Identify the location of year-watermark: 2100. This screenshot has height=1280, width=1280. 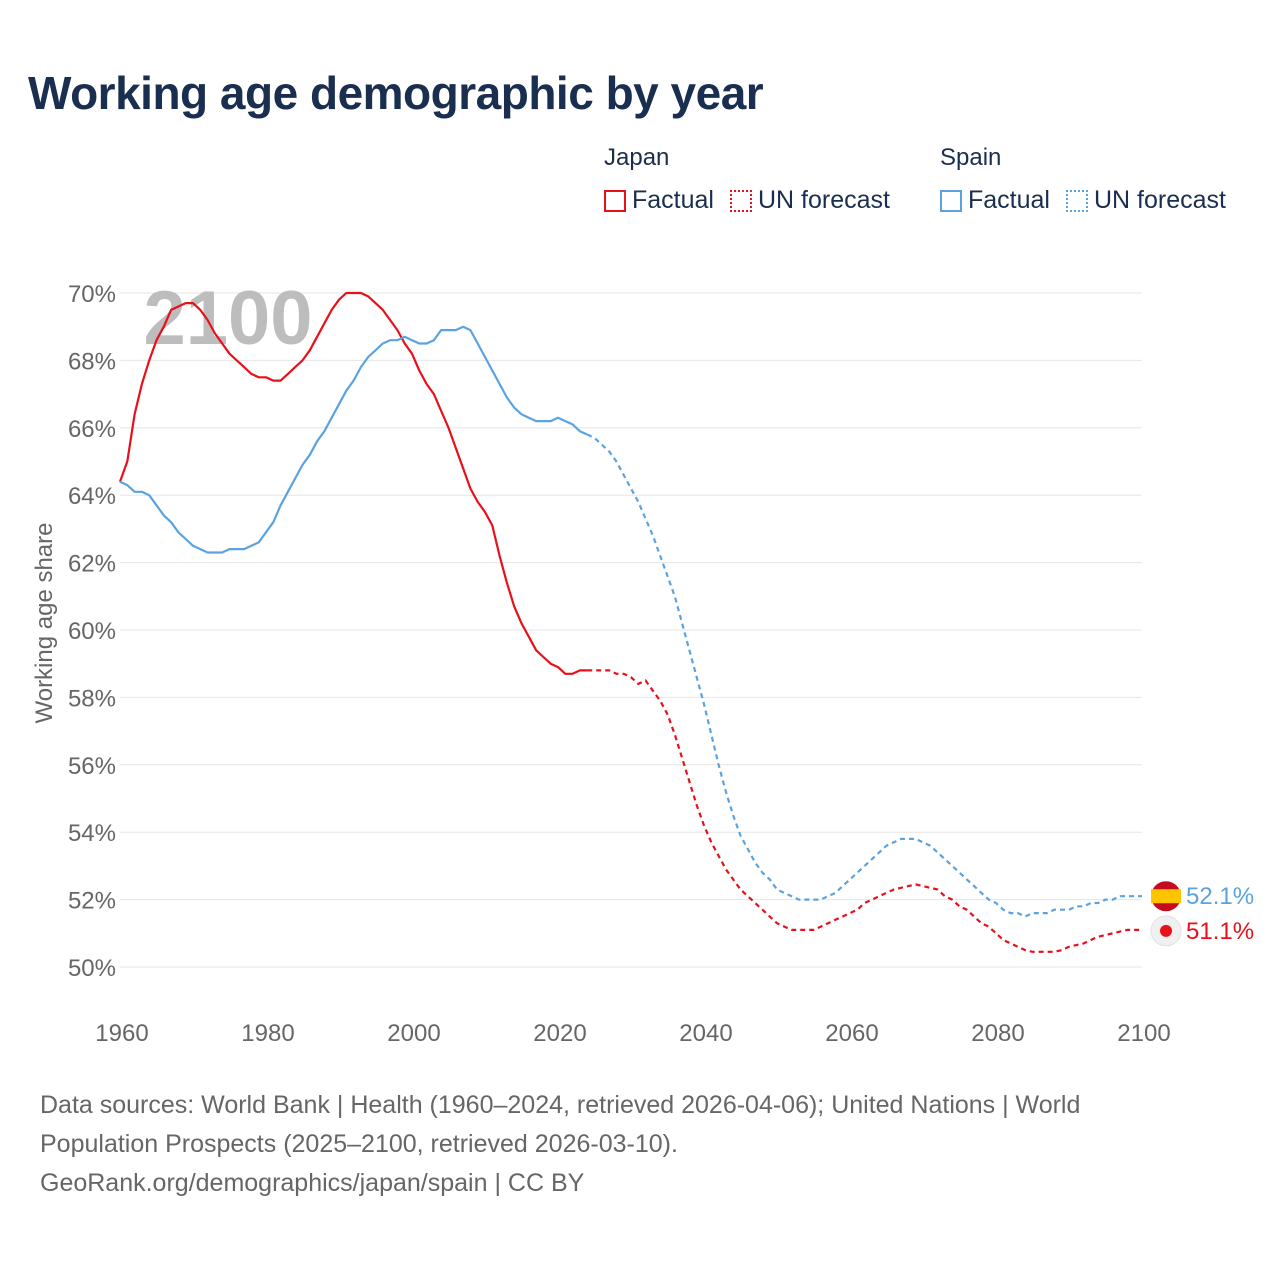
(227, 318).